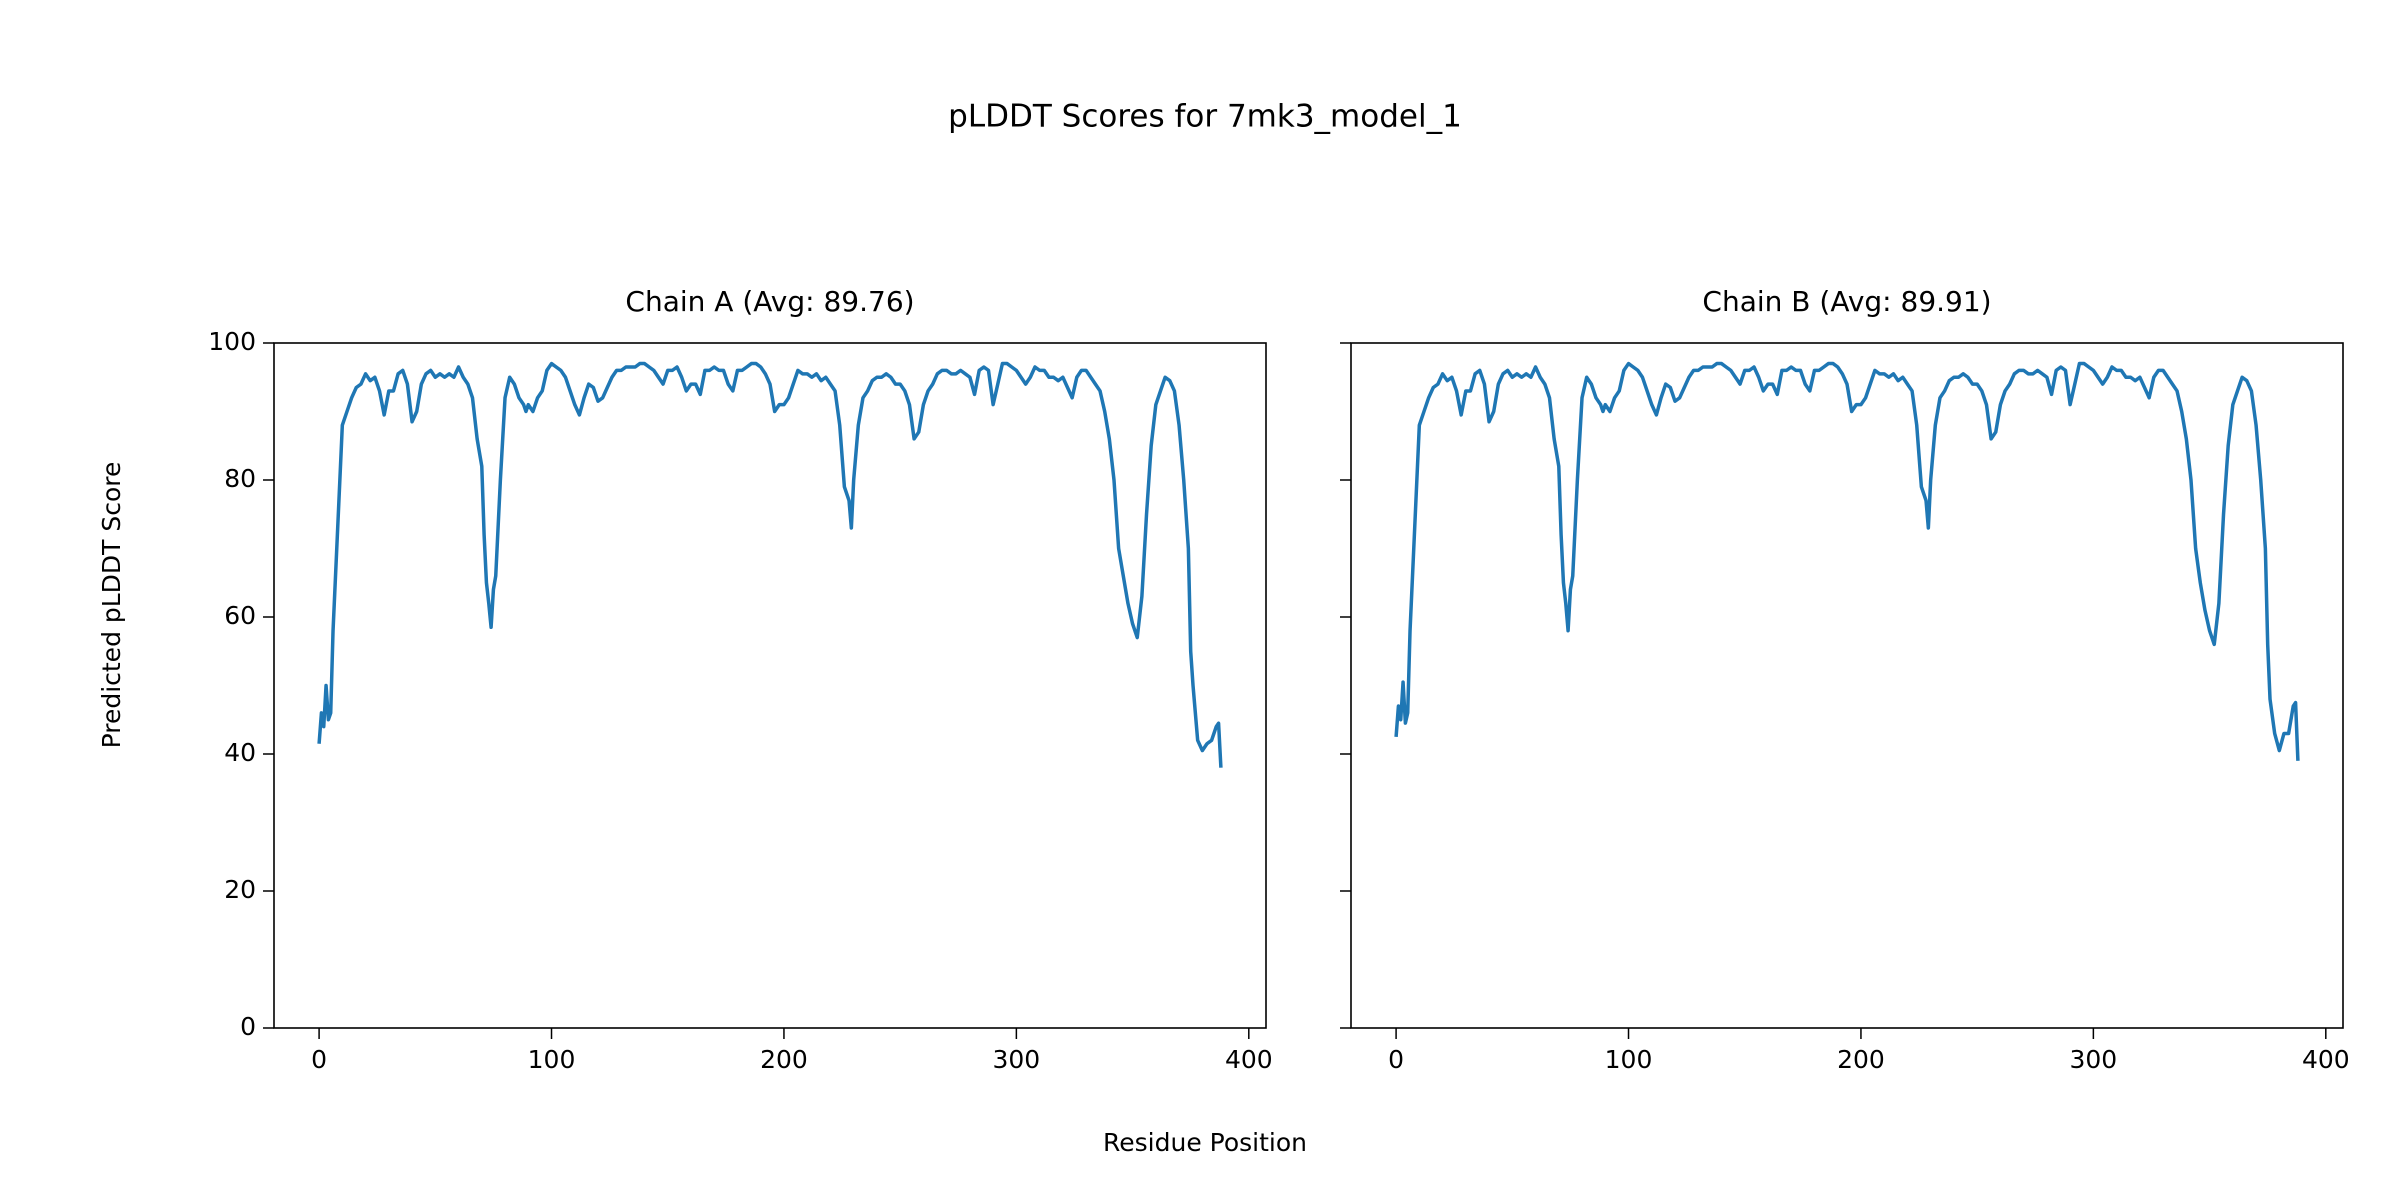  I want to click on y-tick-label: 80, so click(240, 478).